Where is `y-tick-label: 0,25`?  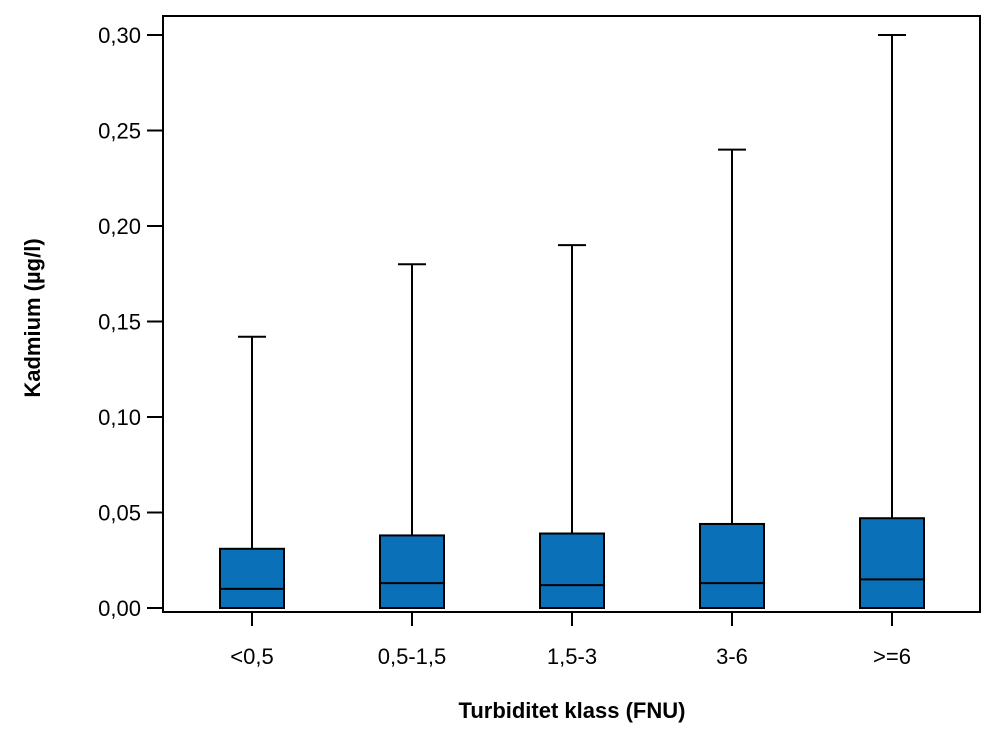
y-tick-label: 0,25 is located at coordinates (119, 131).